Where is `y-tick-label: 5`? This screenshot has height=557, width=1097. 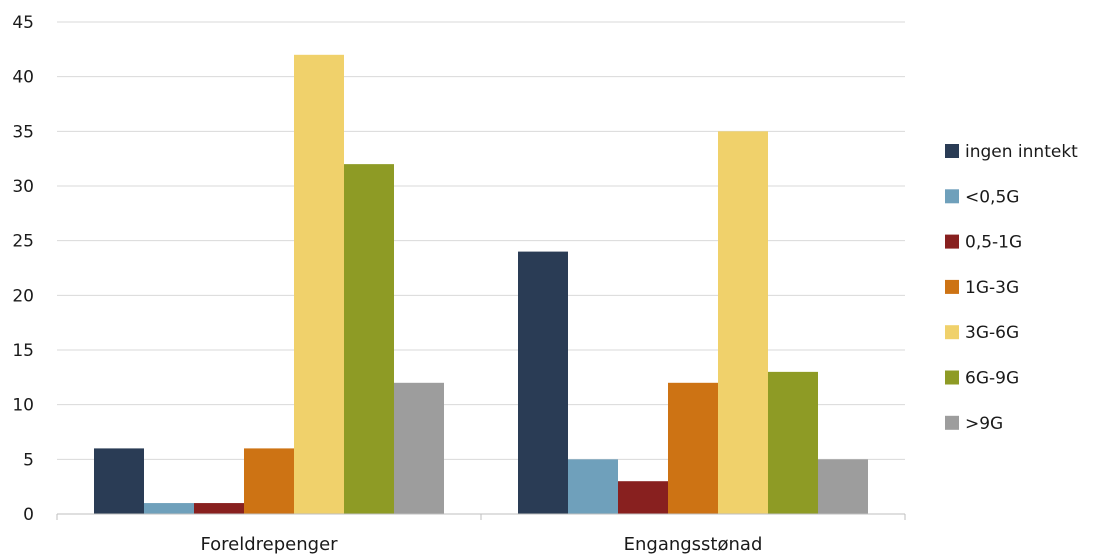
y-tick-label: 5 is located at coordinates (28, 460).